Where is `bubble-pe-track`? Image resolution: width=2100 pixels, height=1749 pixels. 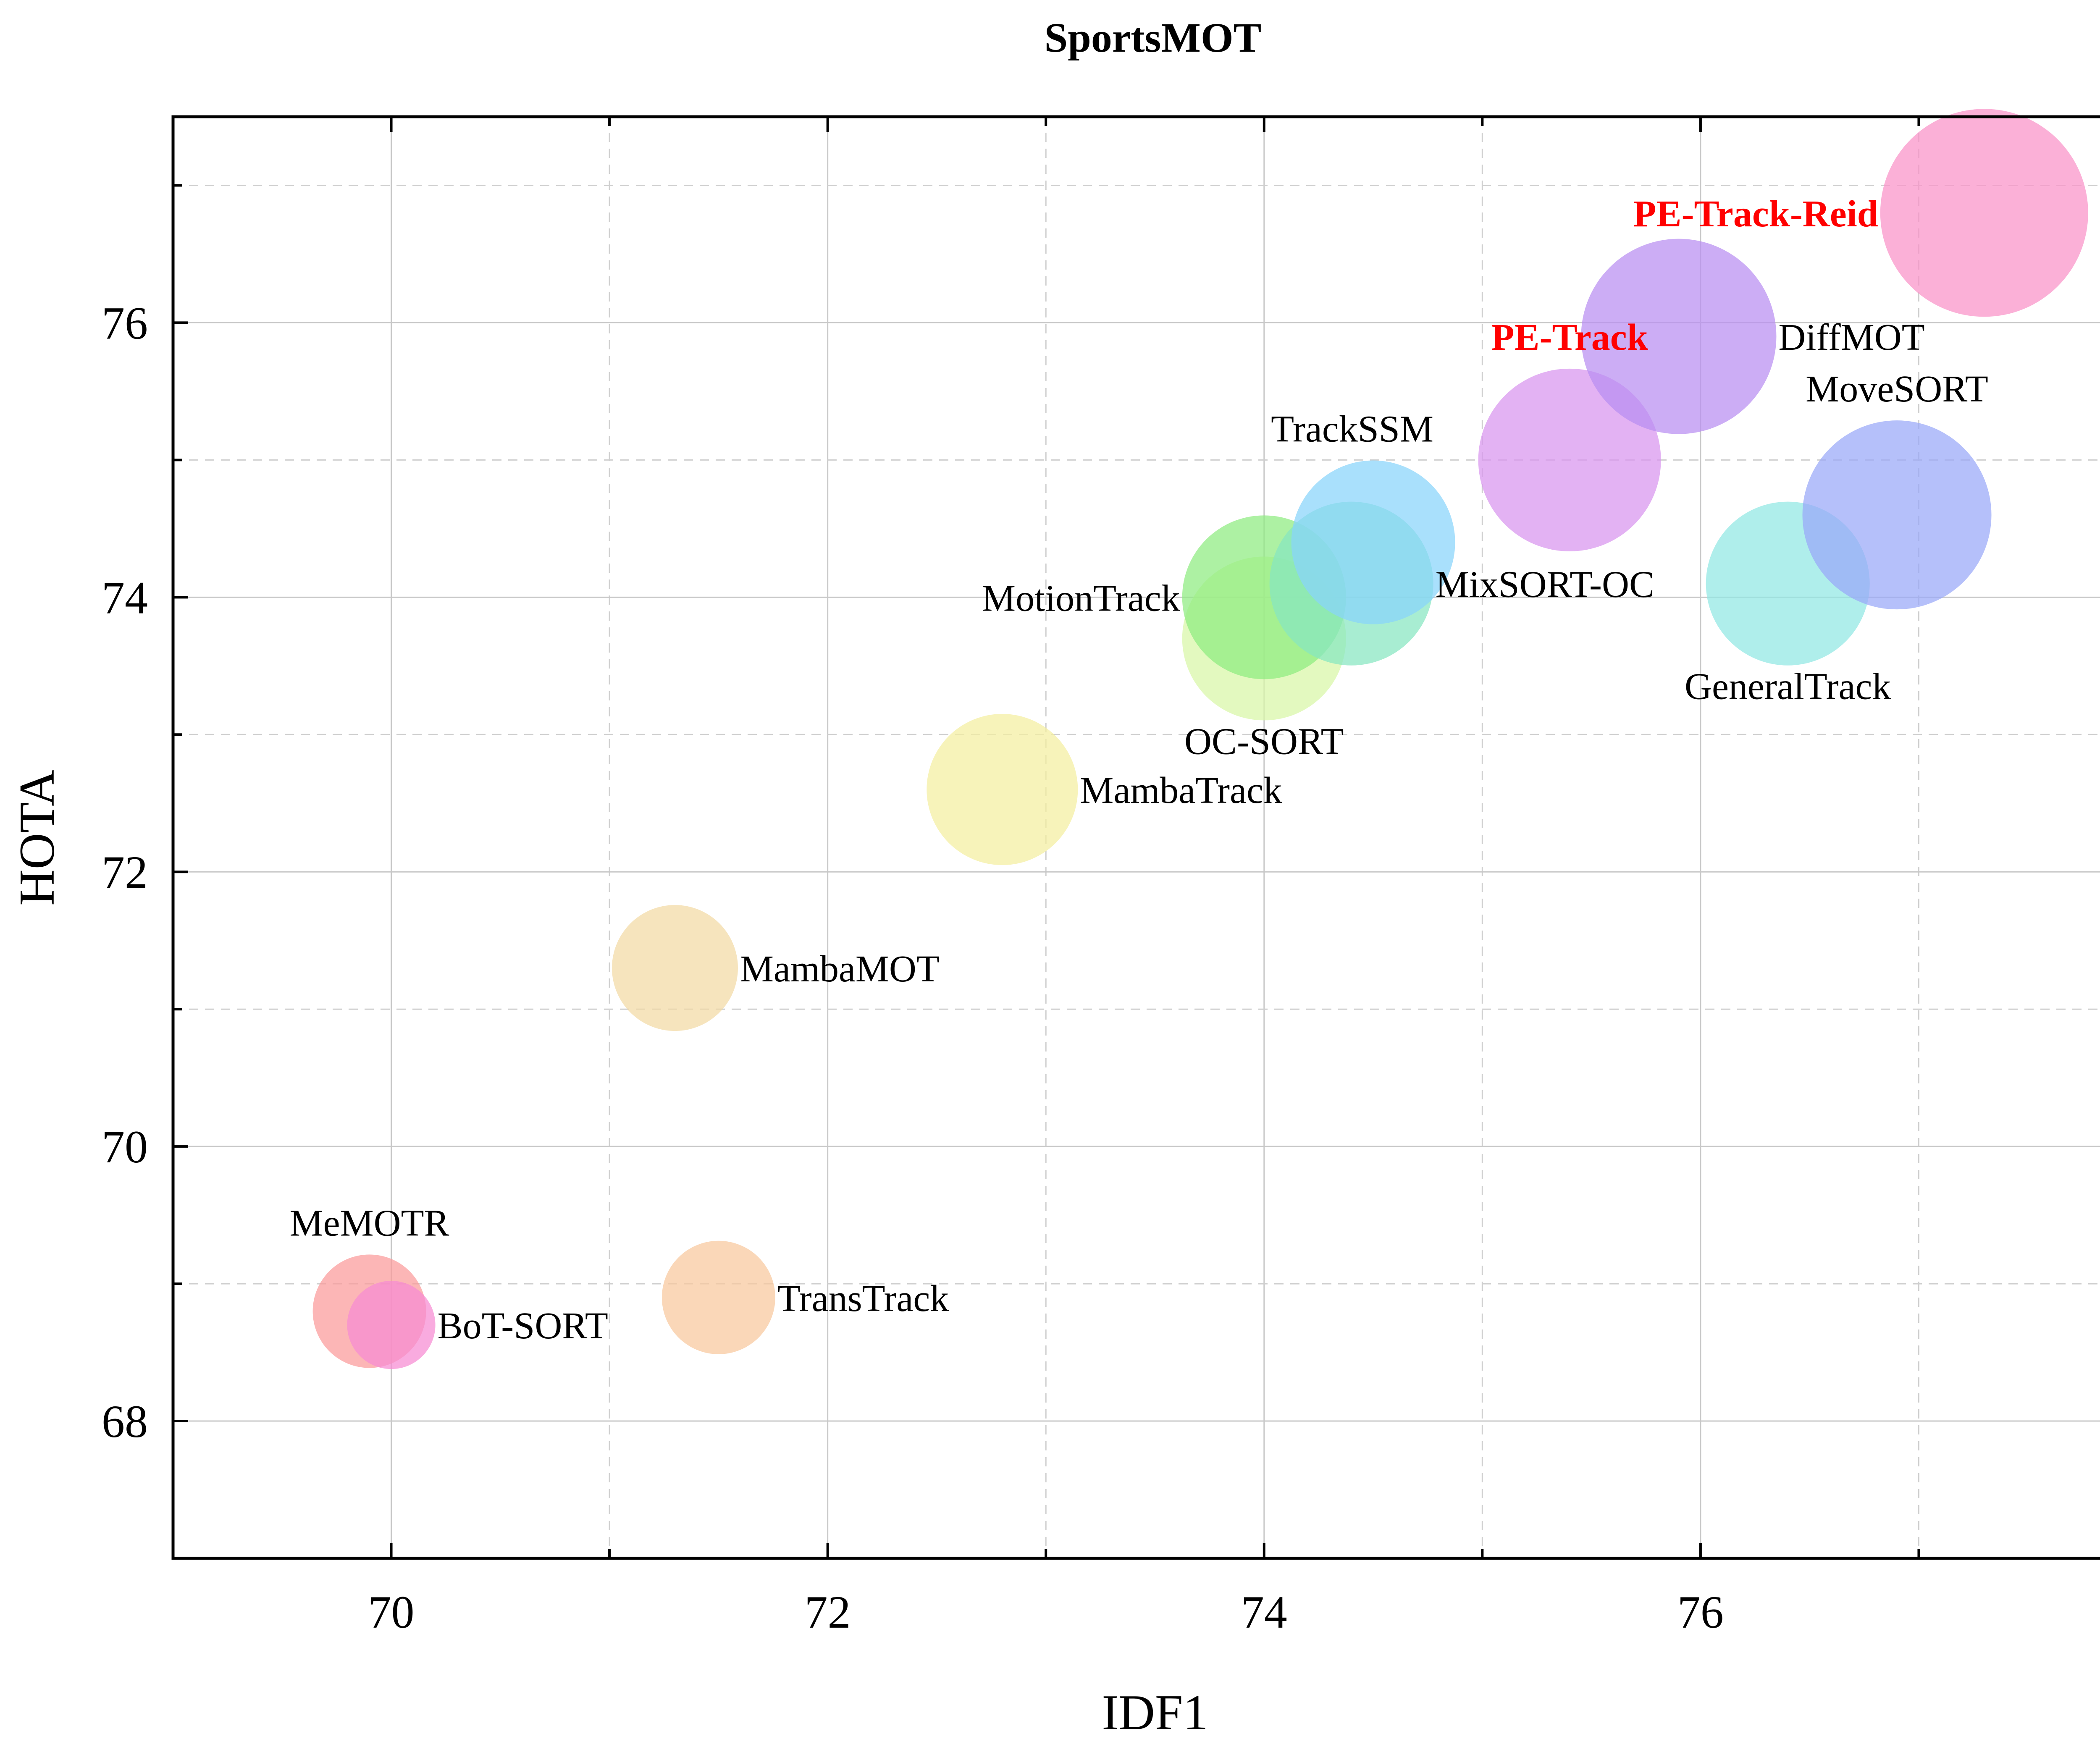
bubble-pe-track is located at coordinates (1569, 460).